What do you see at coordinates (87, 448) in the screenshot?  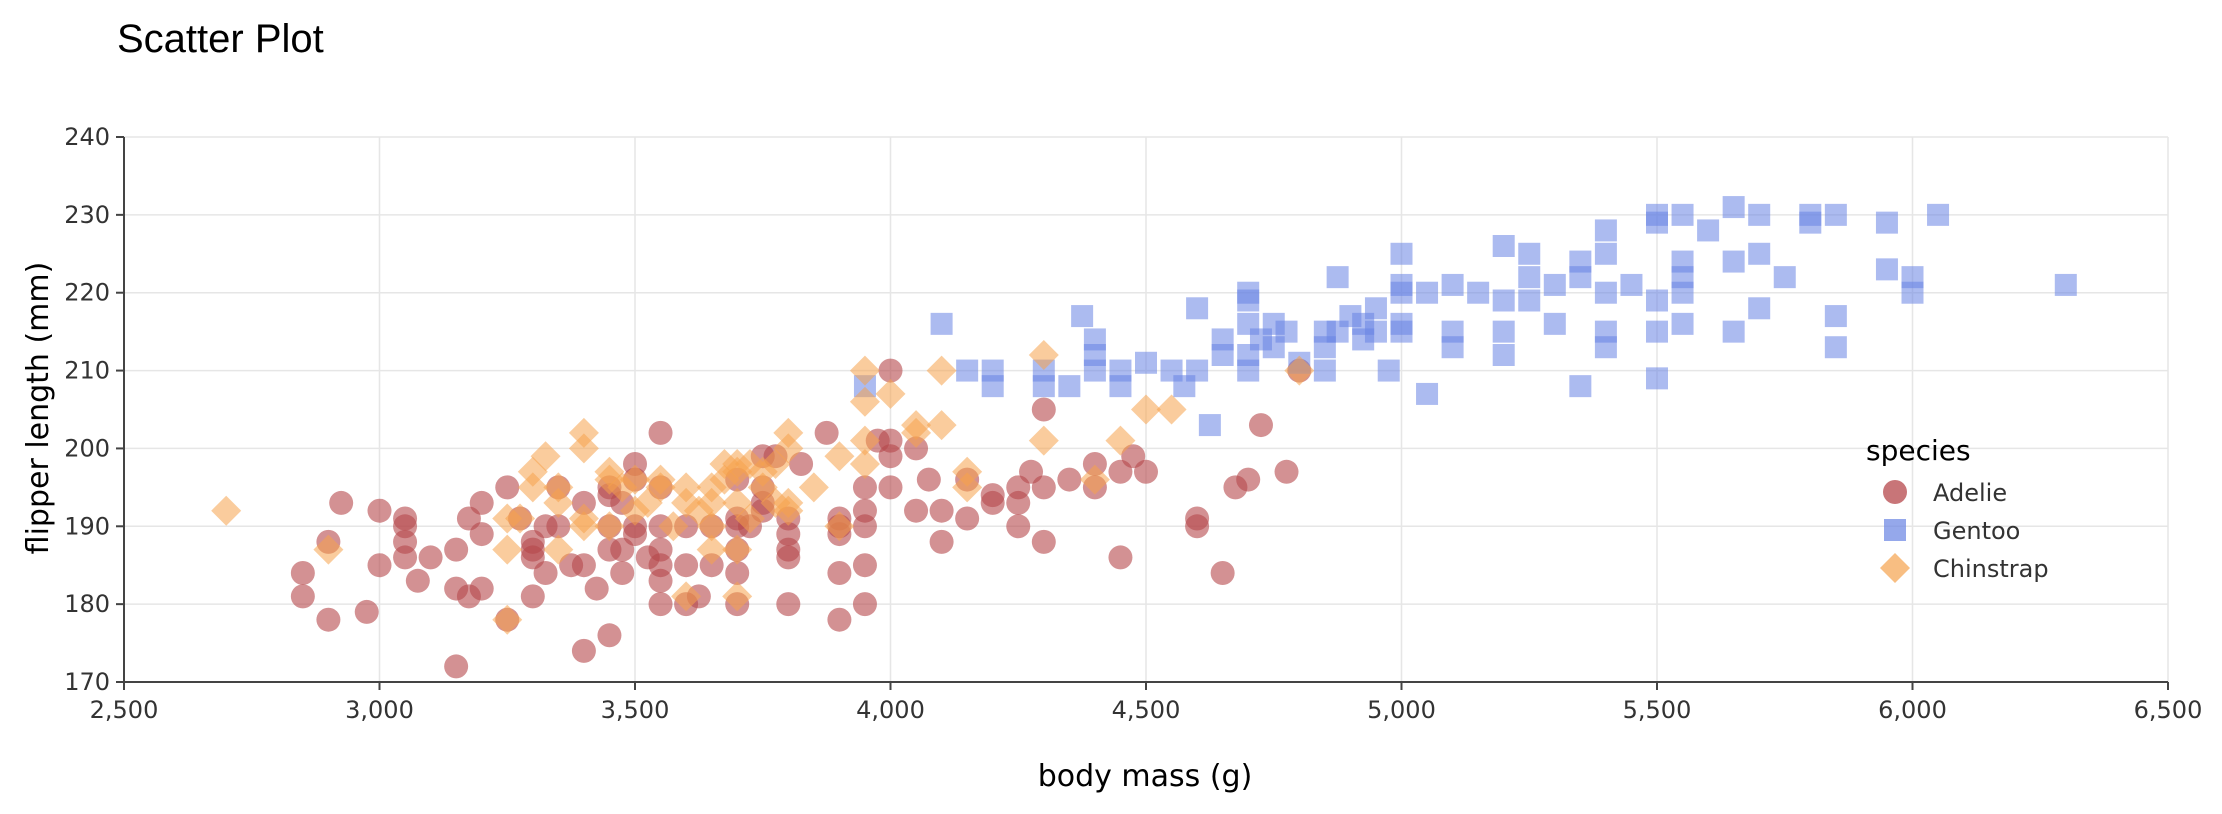 I see `y-tick-label: 200` at bounding box center [87, 448].